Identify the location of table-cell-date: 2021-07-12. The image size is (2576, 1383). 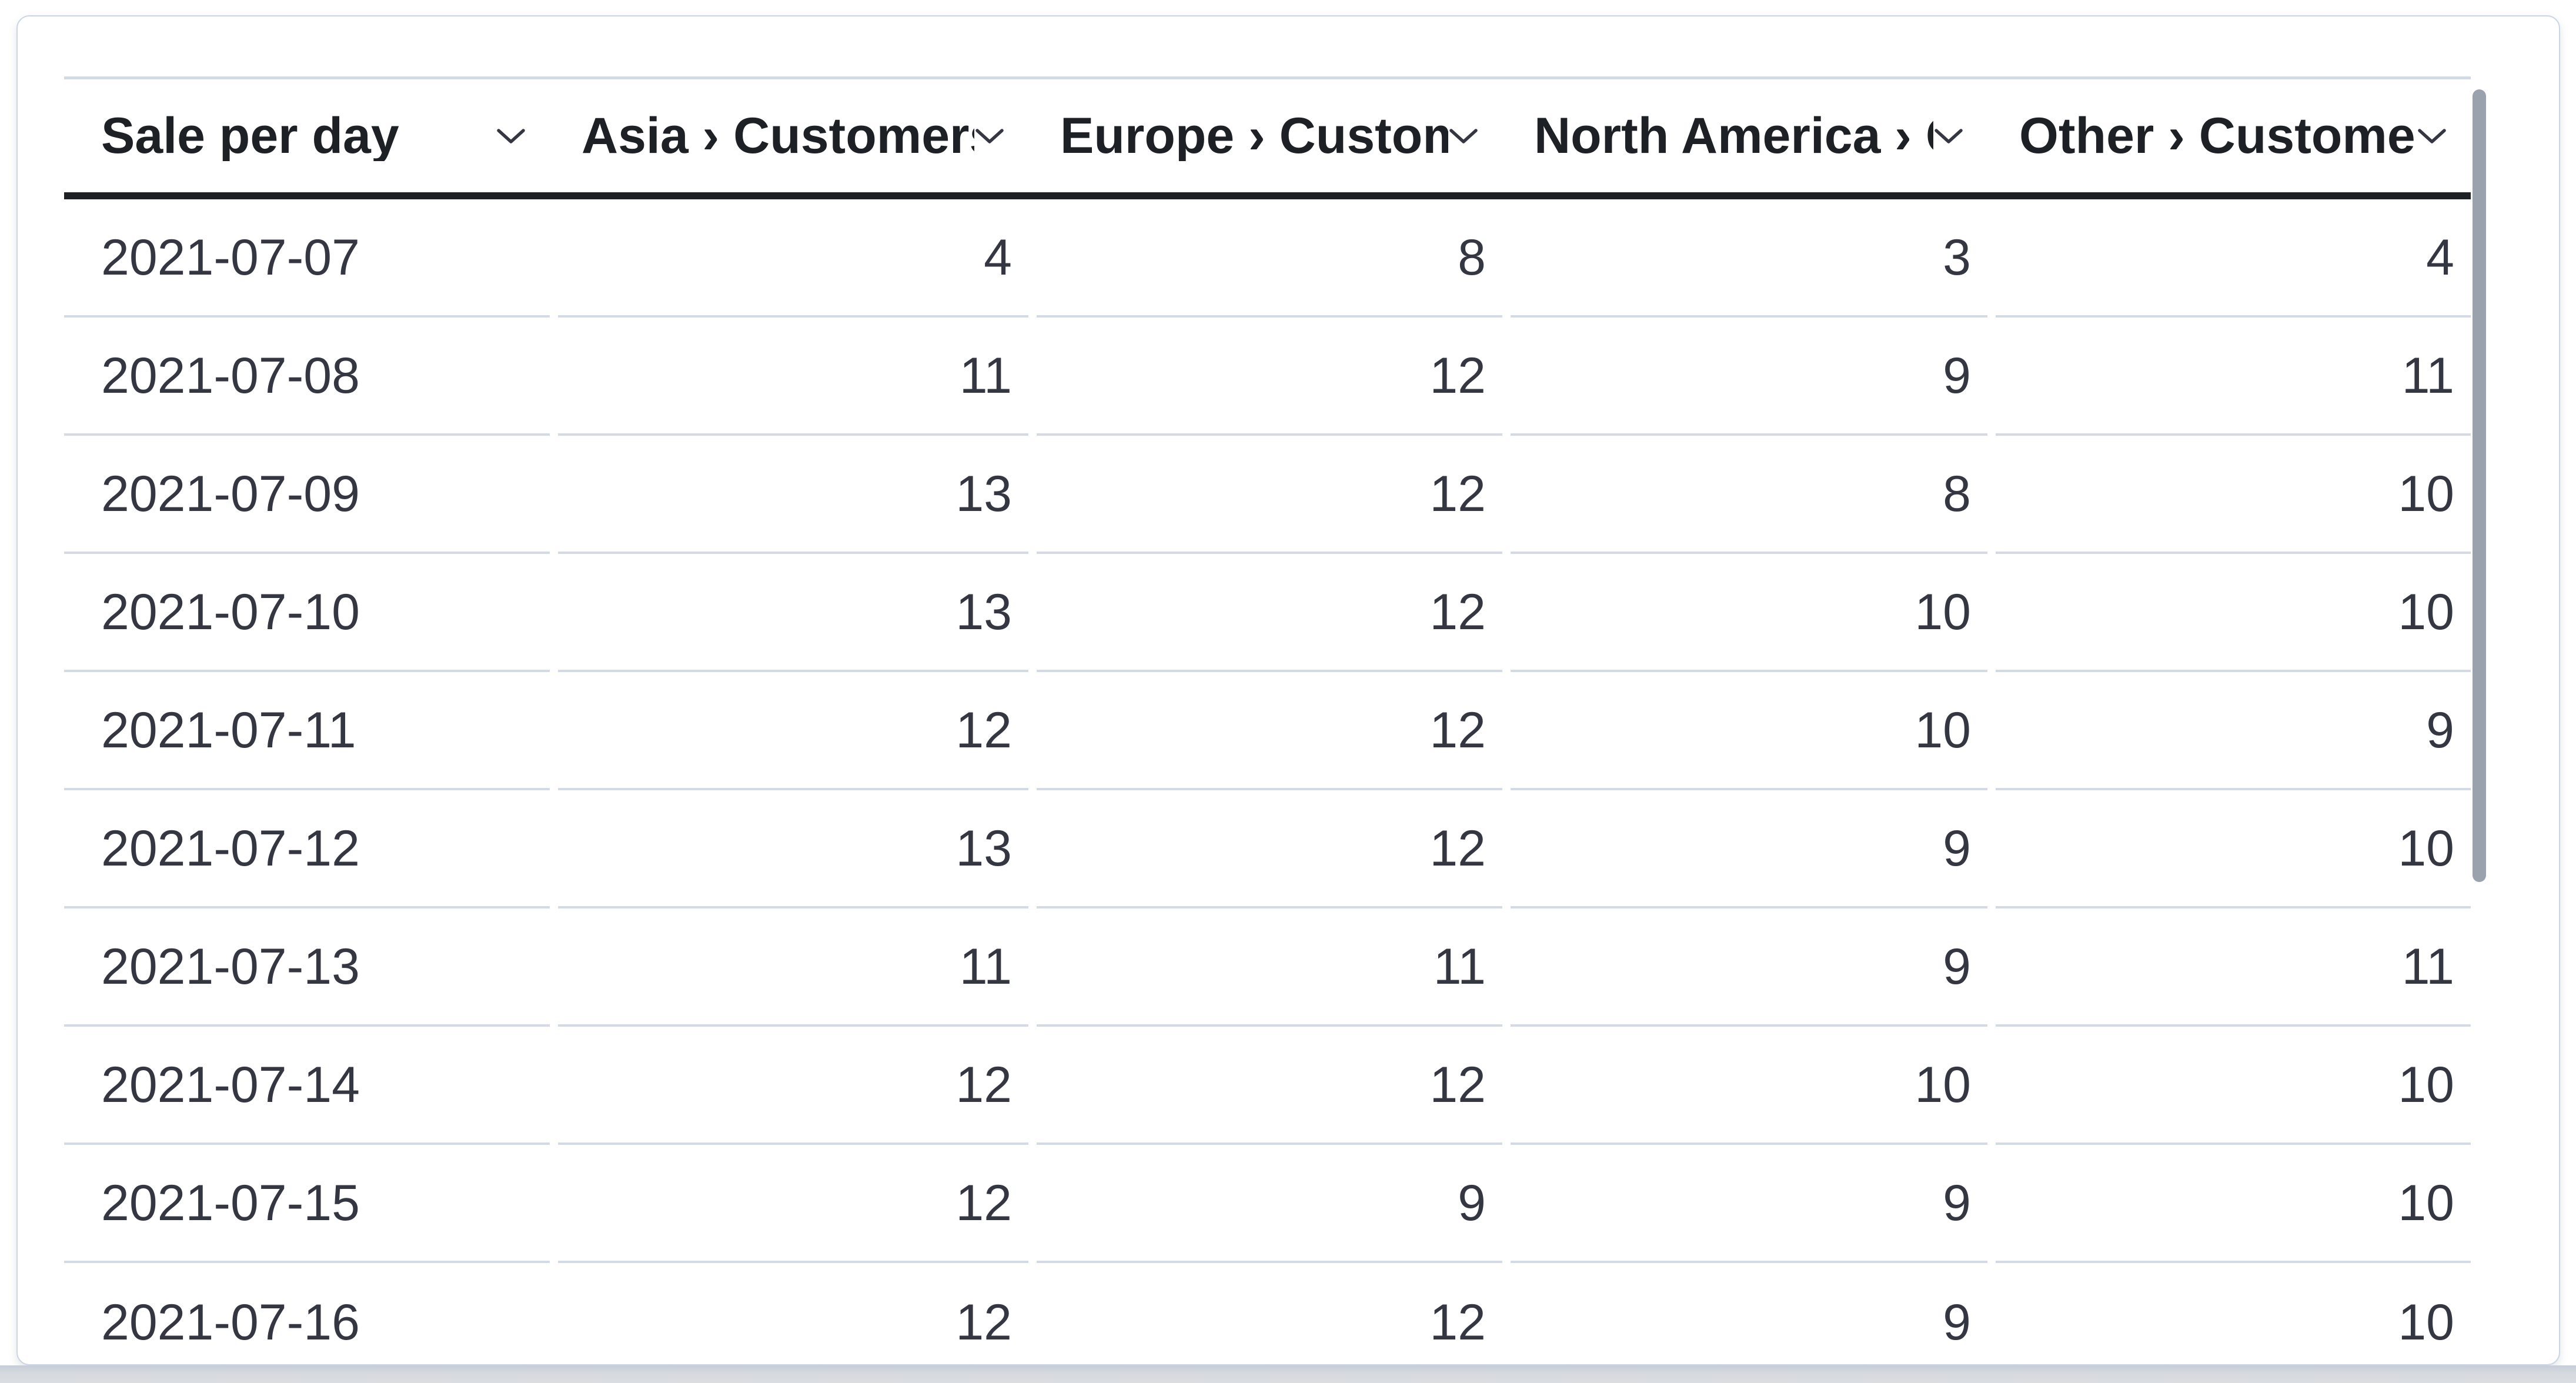
(307, 849).